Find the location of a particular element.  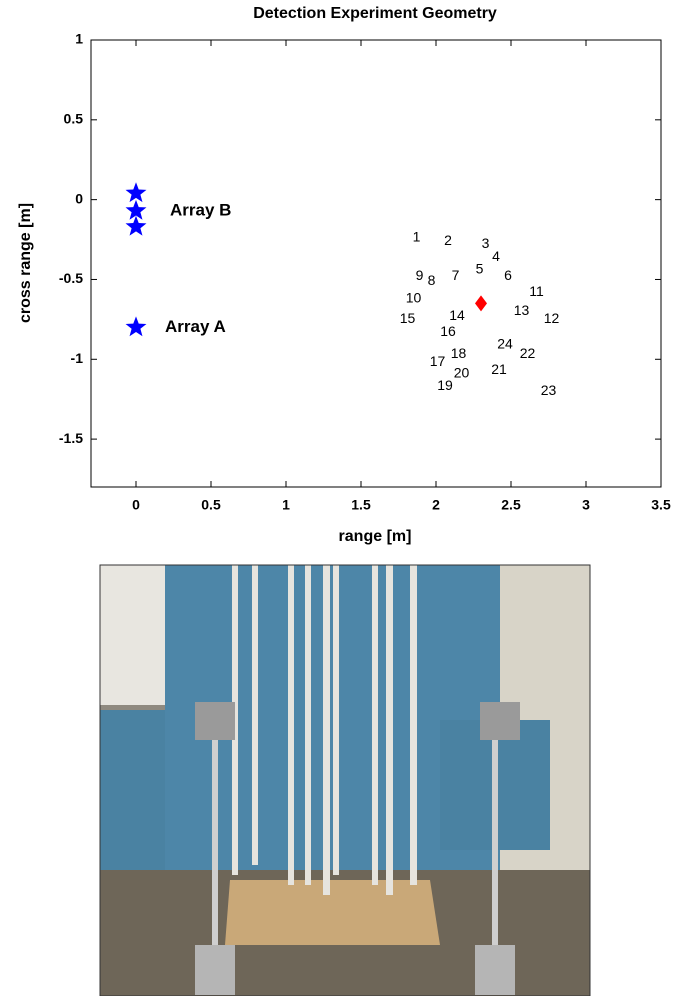

antenna-left is located at coordinates (215, 721).